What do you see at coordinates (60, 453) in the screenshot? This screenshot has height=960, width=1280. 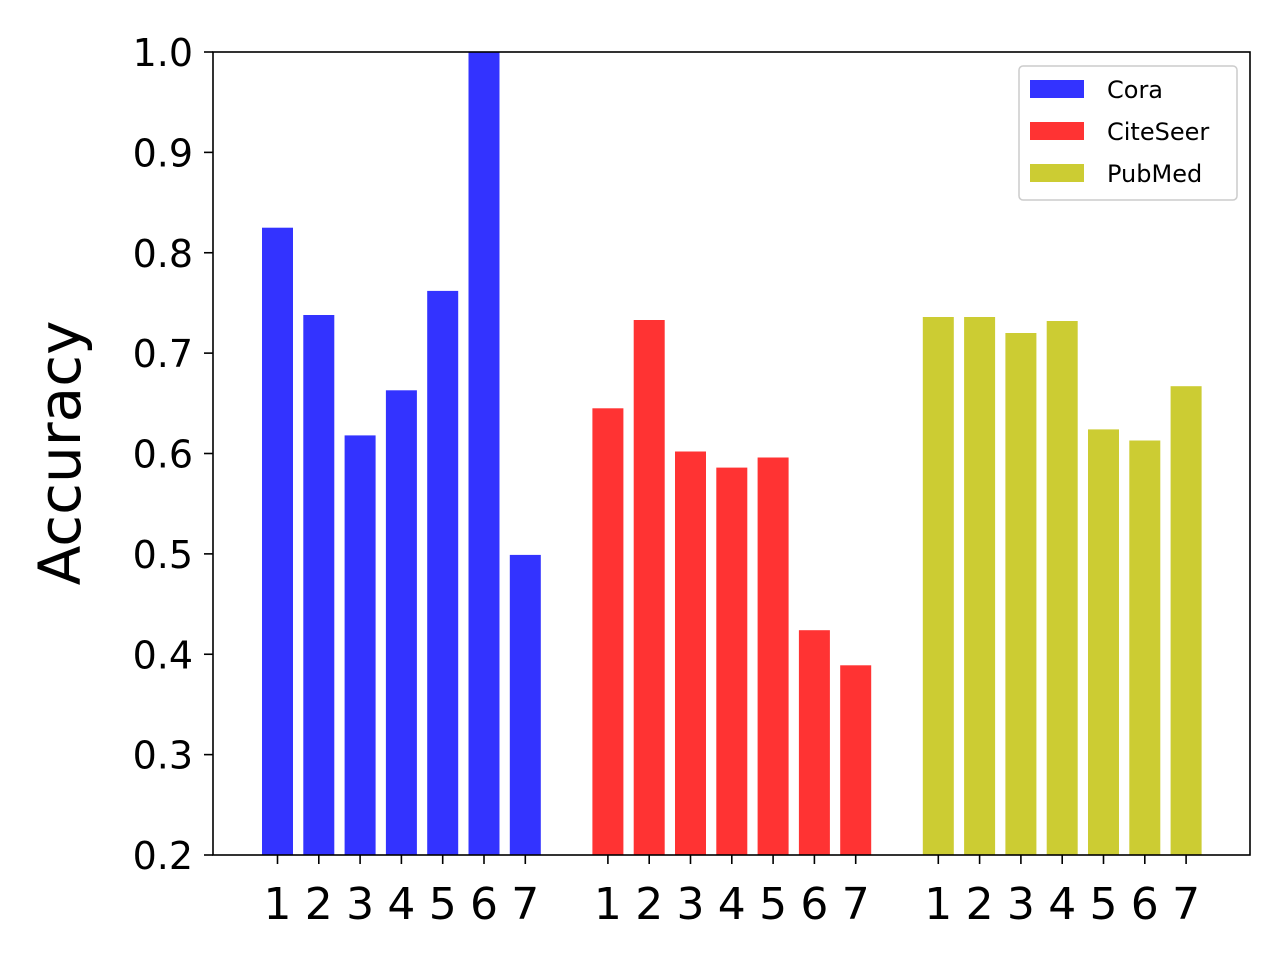 I see `y-axis-label: Accuracy` at bounding box center [60, 453].